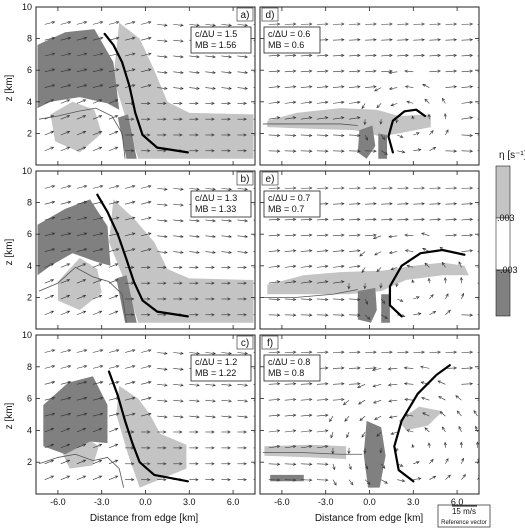 This screenshot has width=525, height=530. What do you see at coordinates (183, 90) in the screenshot?
I see `vorticity-positive-region` at bounding box center [183, 90].